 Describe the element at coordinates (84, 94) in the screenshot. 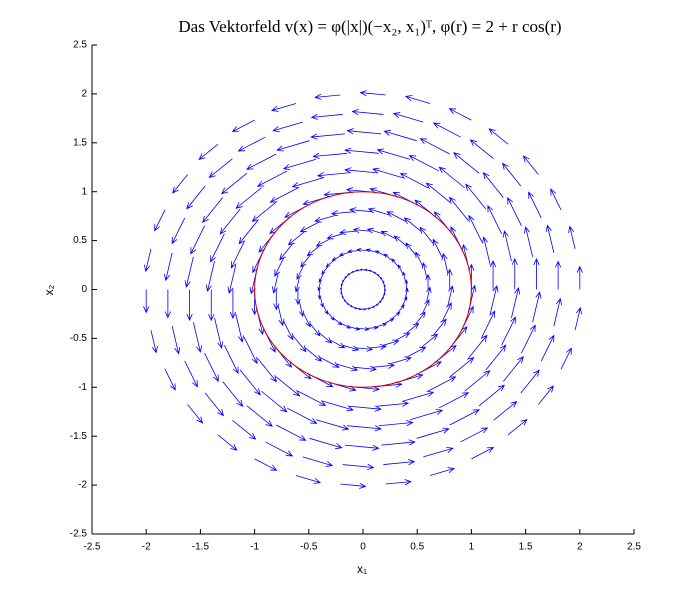

I see `y-tick-label: 2` at that location.